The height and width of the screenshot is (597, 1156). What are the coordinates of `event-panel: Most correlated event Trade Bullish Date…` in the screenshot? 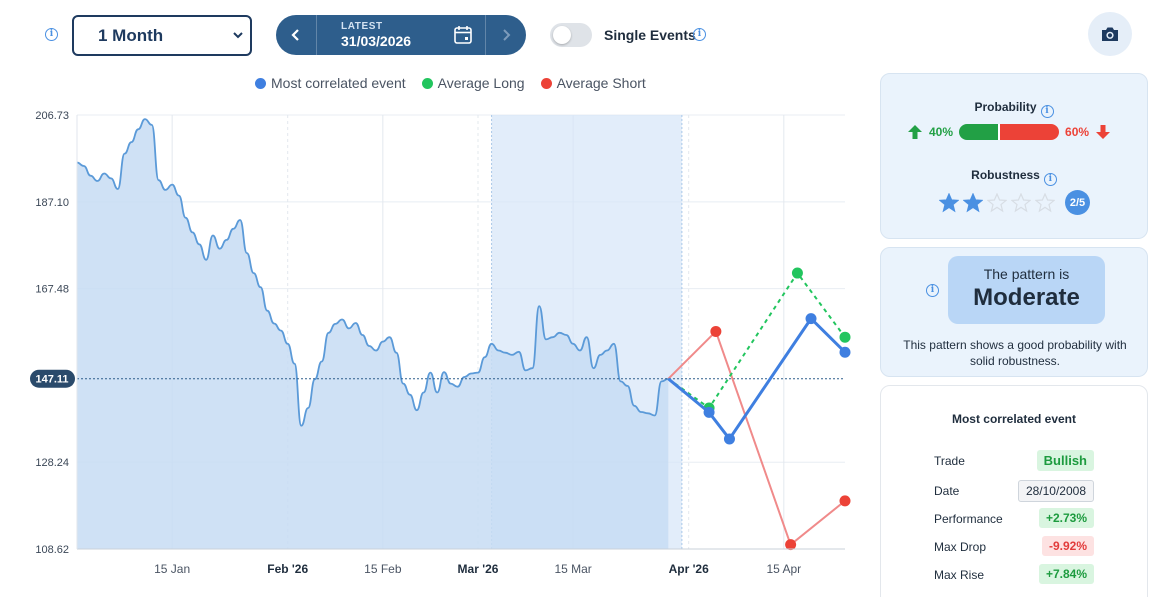 It's located at (1014, 491).